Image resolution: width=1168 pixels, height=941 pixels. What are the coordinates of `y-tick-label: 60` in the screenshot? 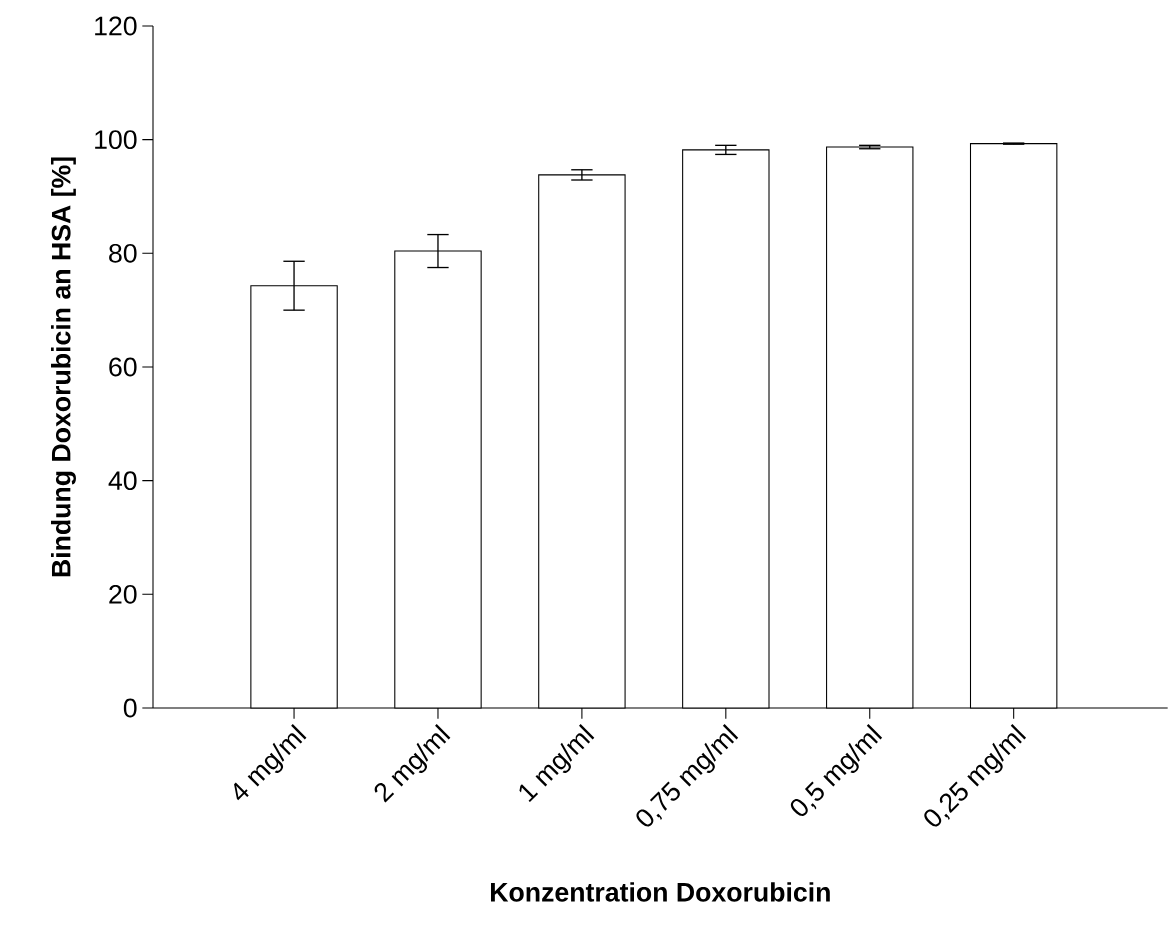 It's located at (123, 367).